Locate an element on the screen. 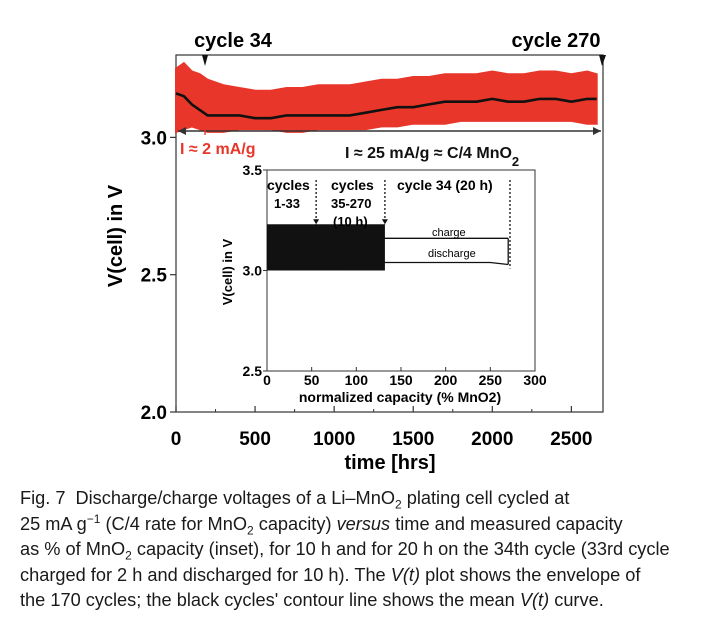 The height and width of the screenshot is (630, 722). inset-x-tick-label: 300 is located at coordinates (535, 380).